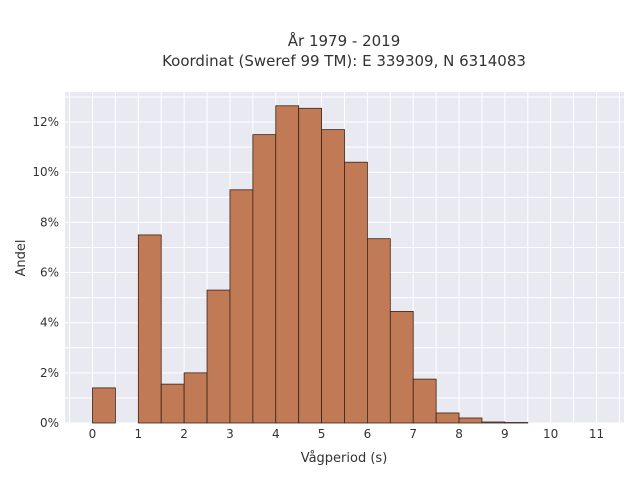  I want to click on x-tick-label: 3, so click(230, 434).